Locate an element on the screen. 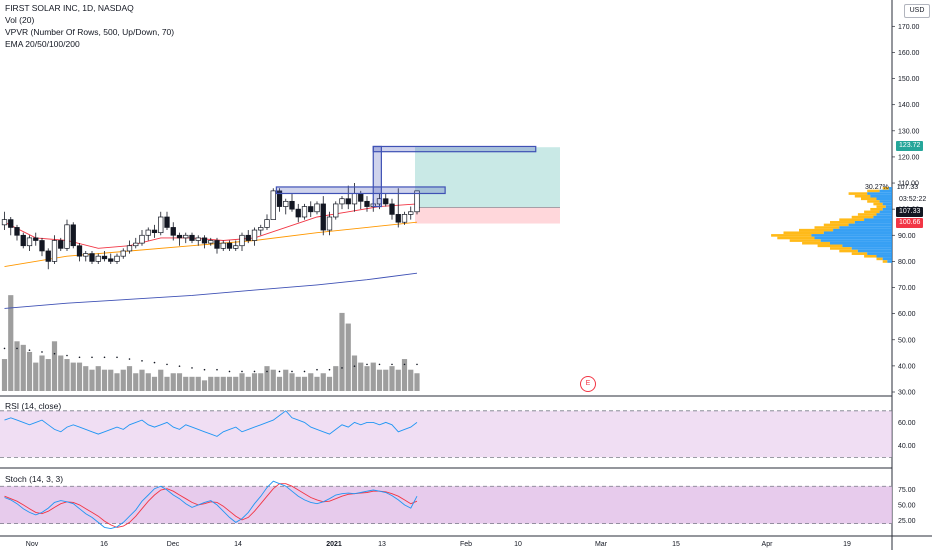 Image resolution: width=932 pixels, height=550 pixels. price-axis-label: 140.00 is located at coordinates (909, 105).